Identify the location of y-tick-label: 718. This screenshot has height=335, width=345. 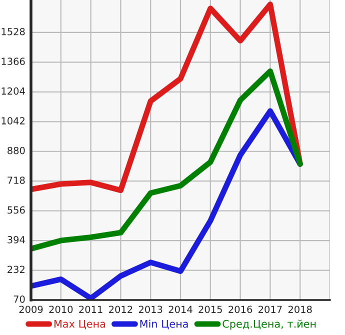
(16, 180).